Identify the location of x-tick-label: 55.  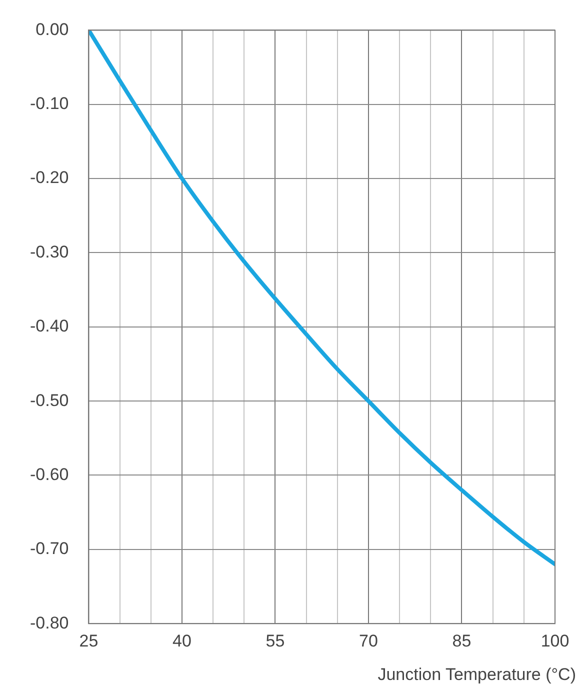
(275, 640).